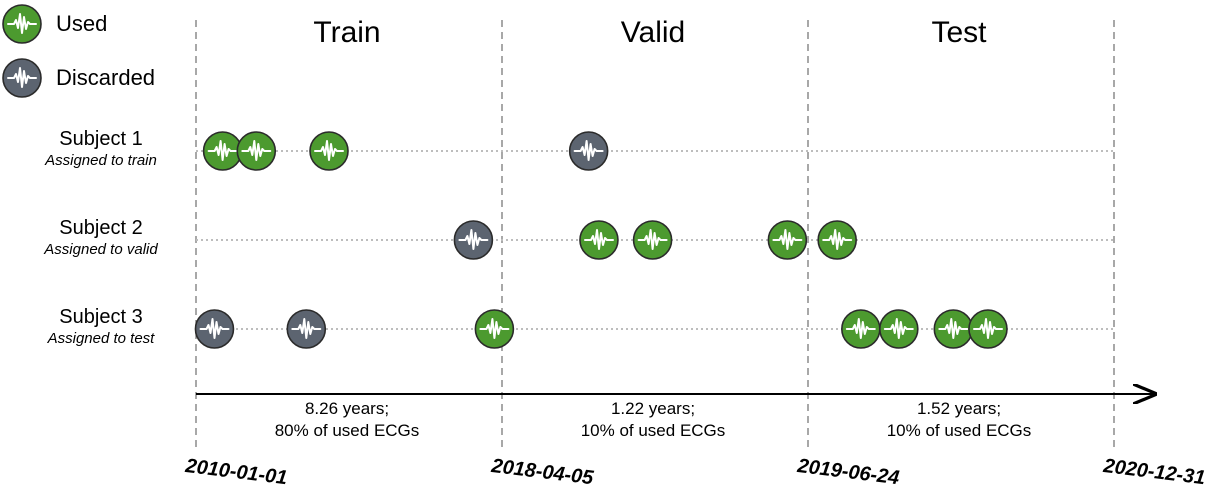 The width and height of the screenshot is (1223, 503). Describe the element at coordinates (101, 160) in the screenshot. I see `subject-assignment: Assigned to train` at that location.